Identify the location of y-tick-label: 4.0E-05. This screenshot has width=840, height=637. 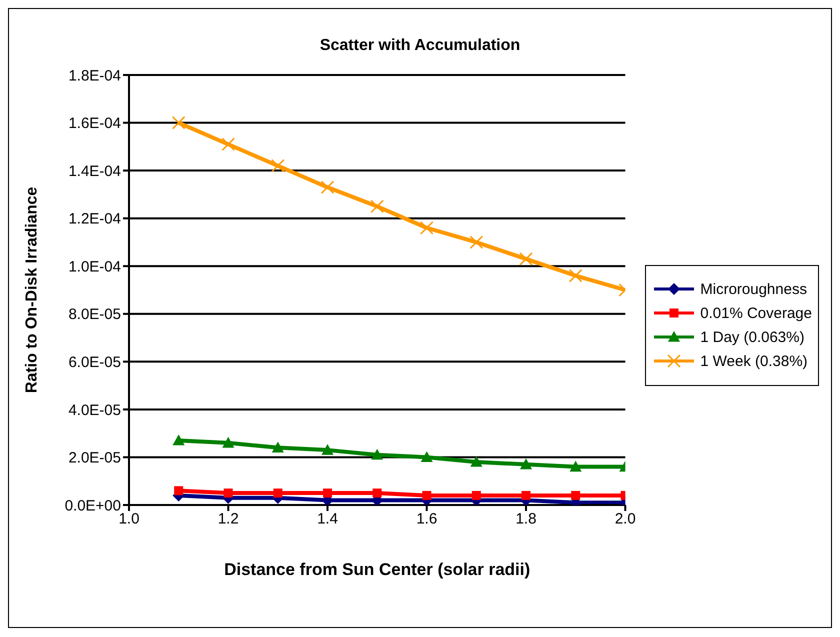
(94, 410).